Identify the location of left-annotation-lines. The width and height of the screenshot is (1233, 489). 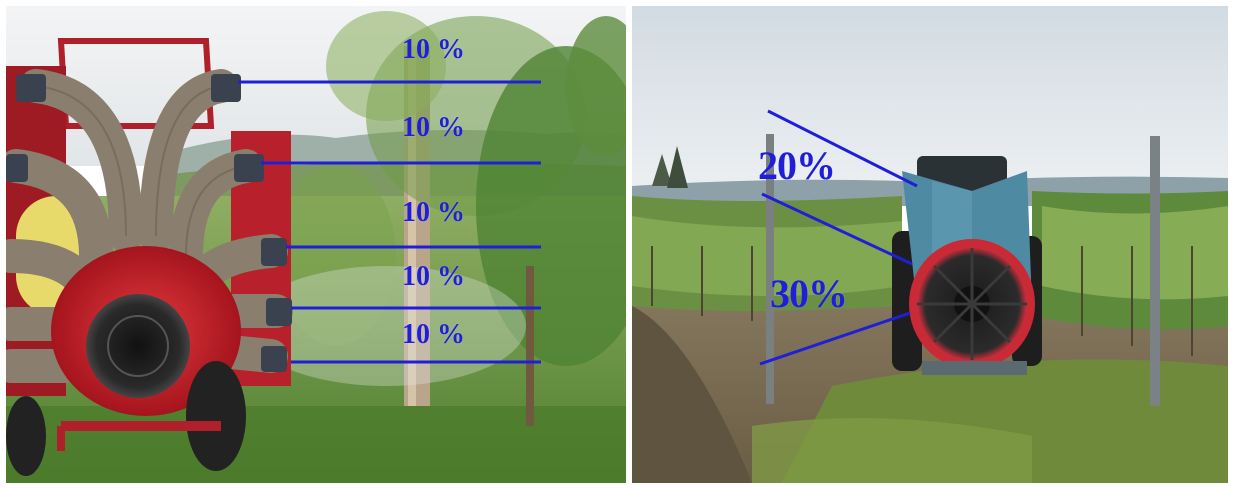
(389, 222).